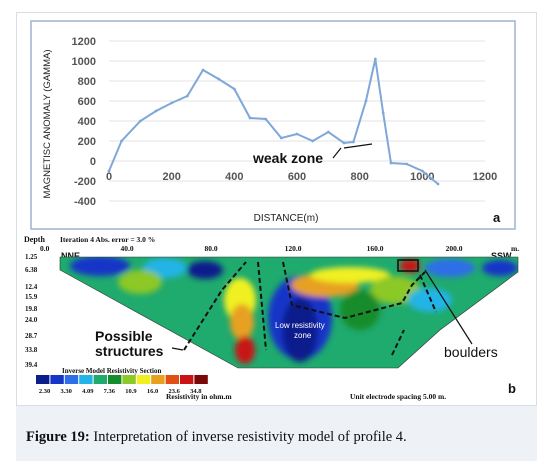 Image resolution: width=555 pixels, height=468 pixels. I want to click on color-scale-tick-label: 34.8, so click(196, 391).